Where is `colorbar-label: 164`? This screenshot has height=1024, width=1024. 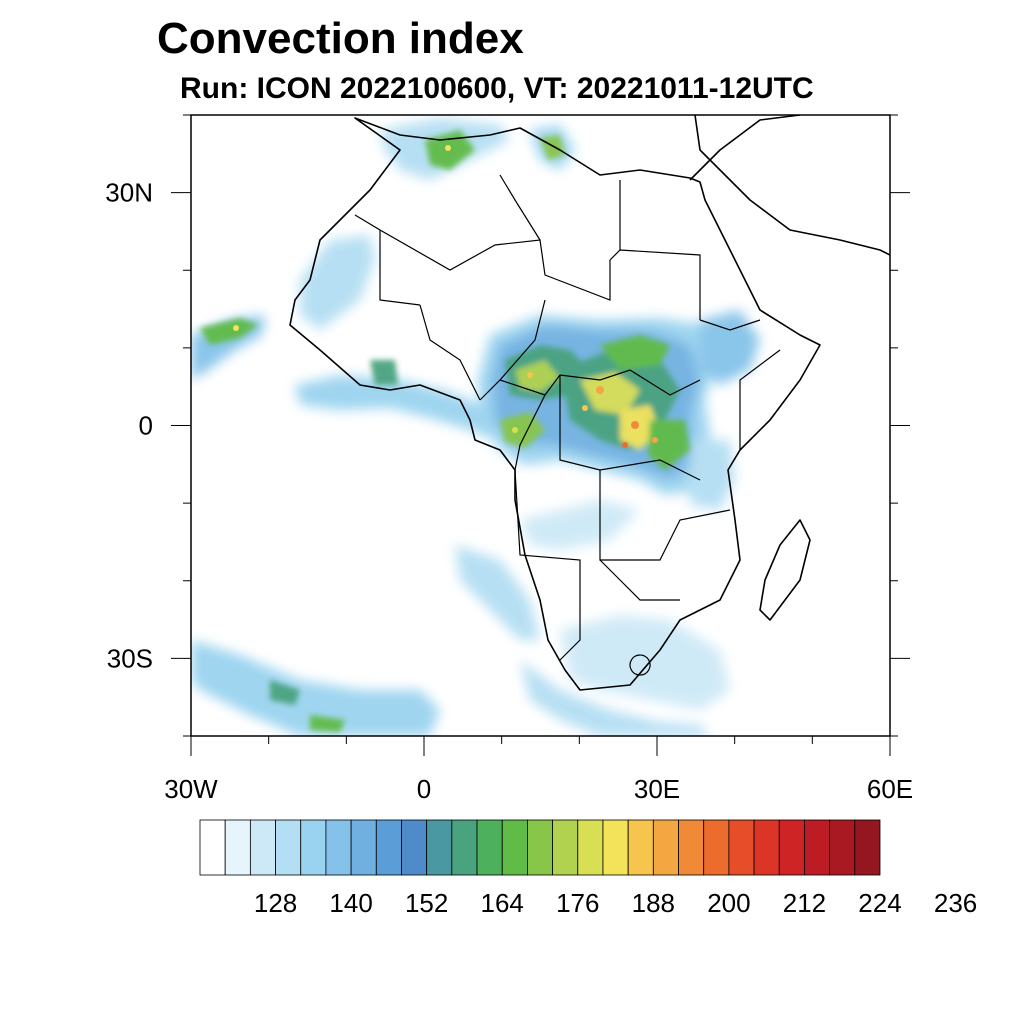
colorbar-label: 164 is located at coordinates (502, 903).